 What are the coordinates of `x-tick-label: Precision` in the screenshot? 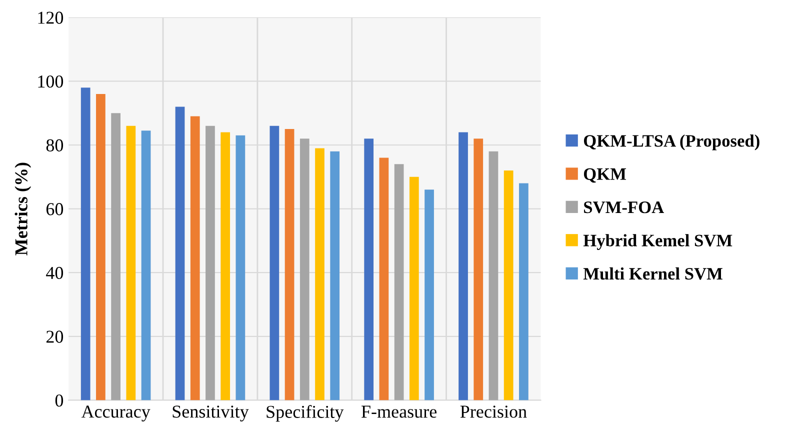 It's located at (493, 412).